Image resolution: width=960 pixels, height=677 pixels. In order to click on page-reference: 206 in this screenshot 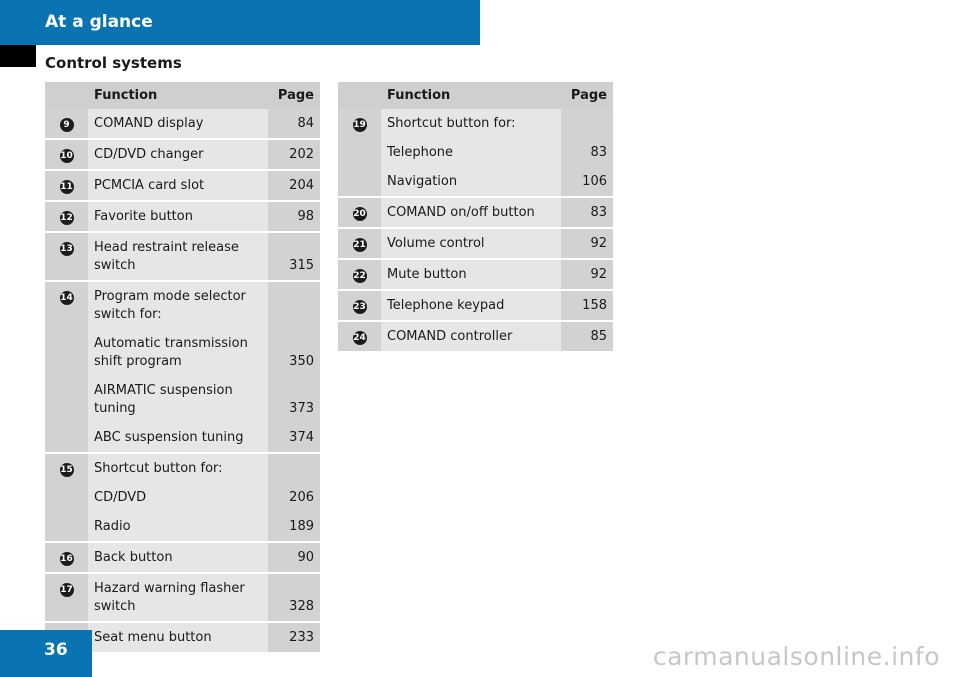, I will do `click(301, 497)`.